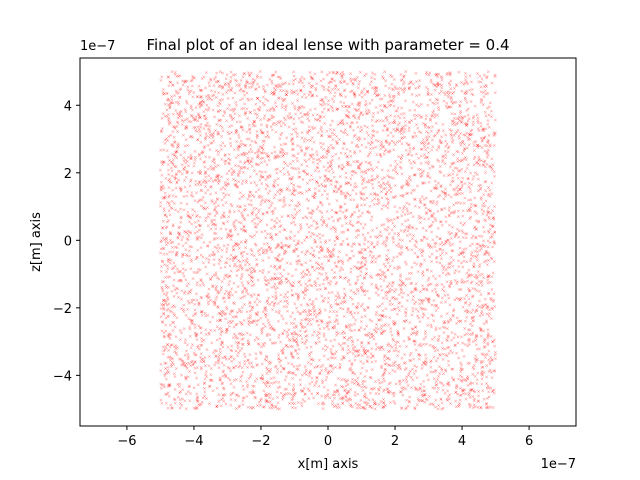 The image size is (640, 480). Describe the element at coordinates (193, 441) in the screenshot. I see `x-tick-label: −4` at that location.